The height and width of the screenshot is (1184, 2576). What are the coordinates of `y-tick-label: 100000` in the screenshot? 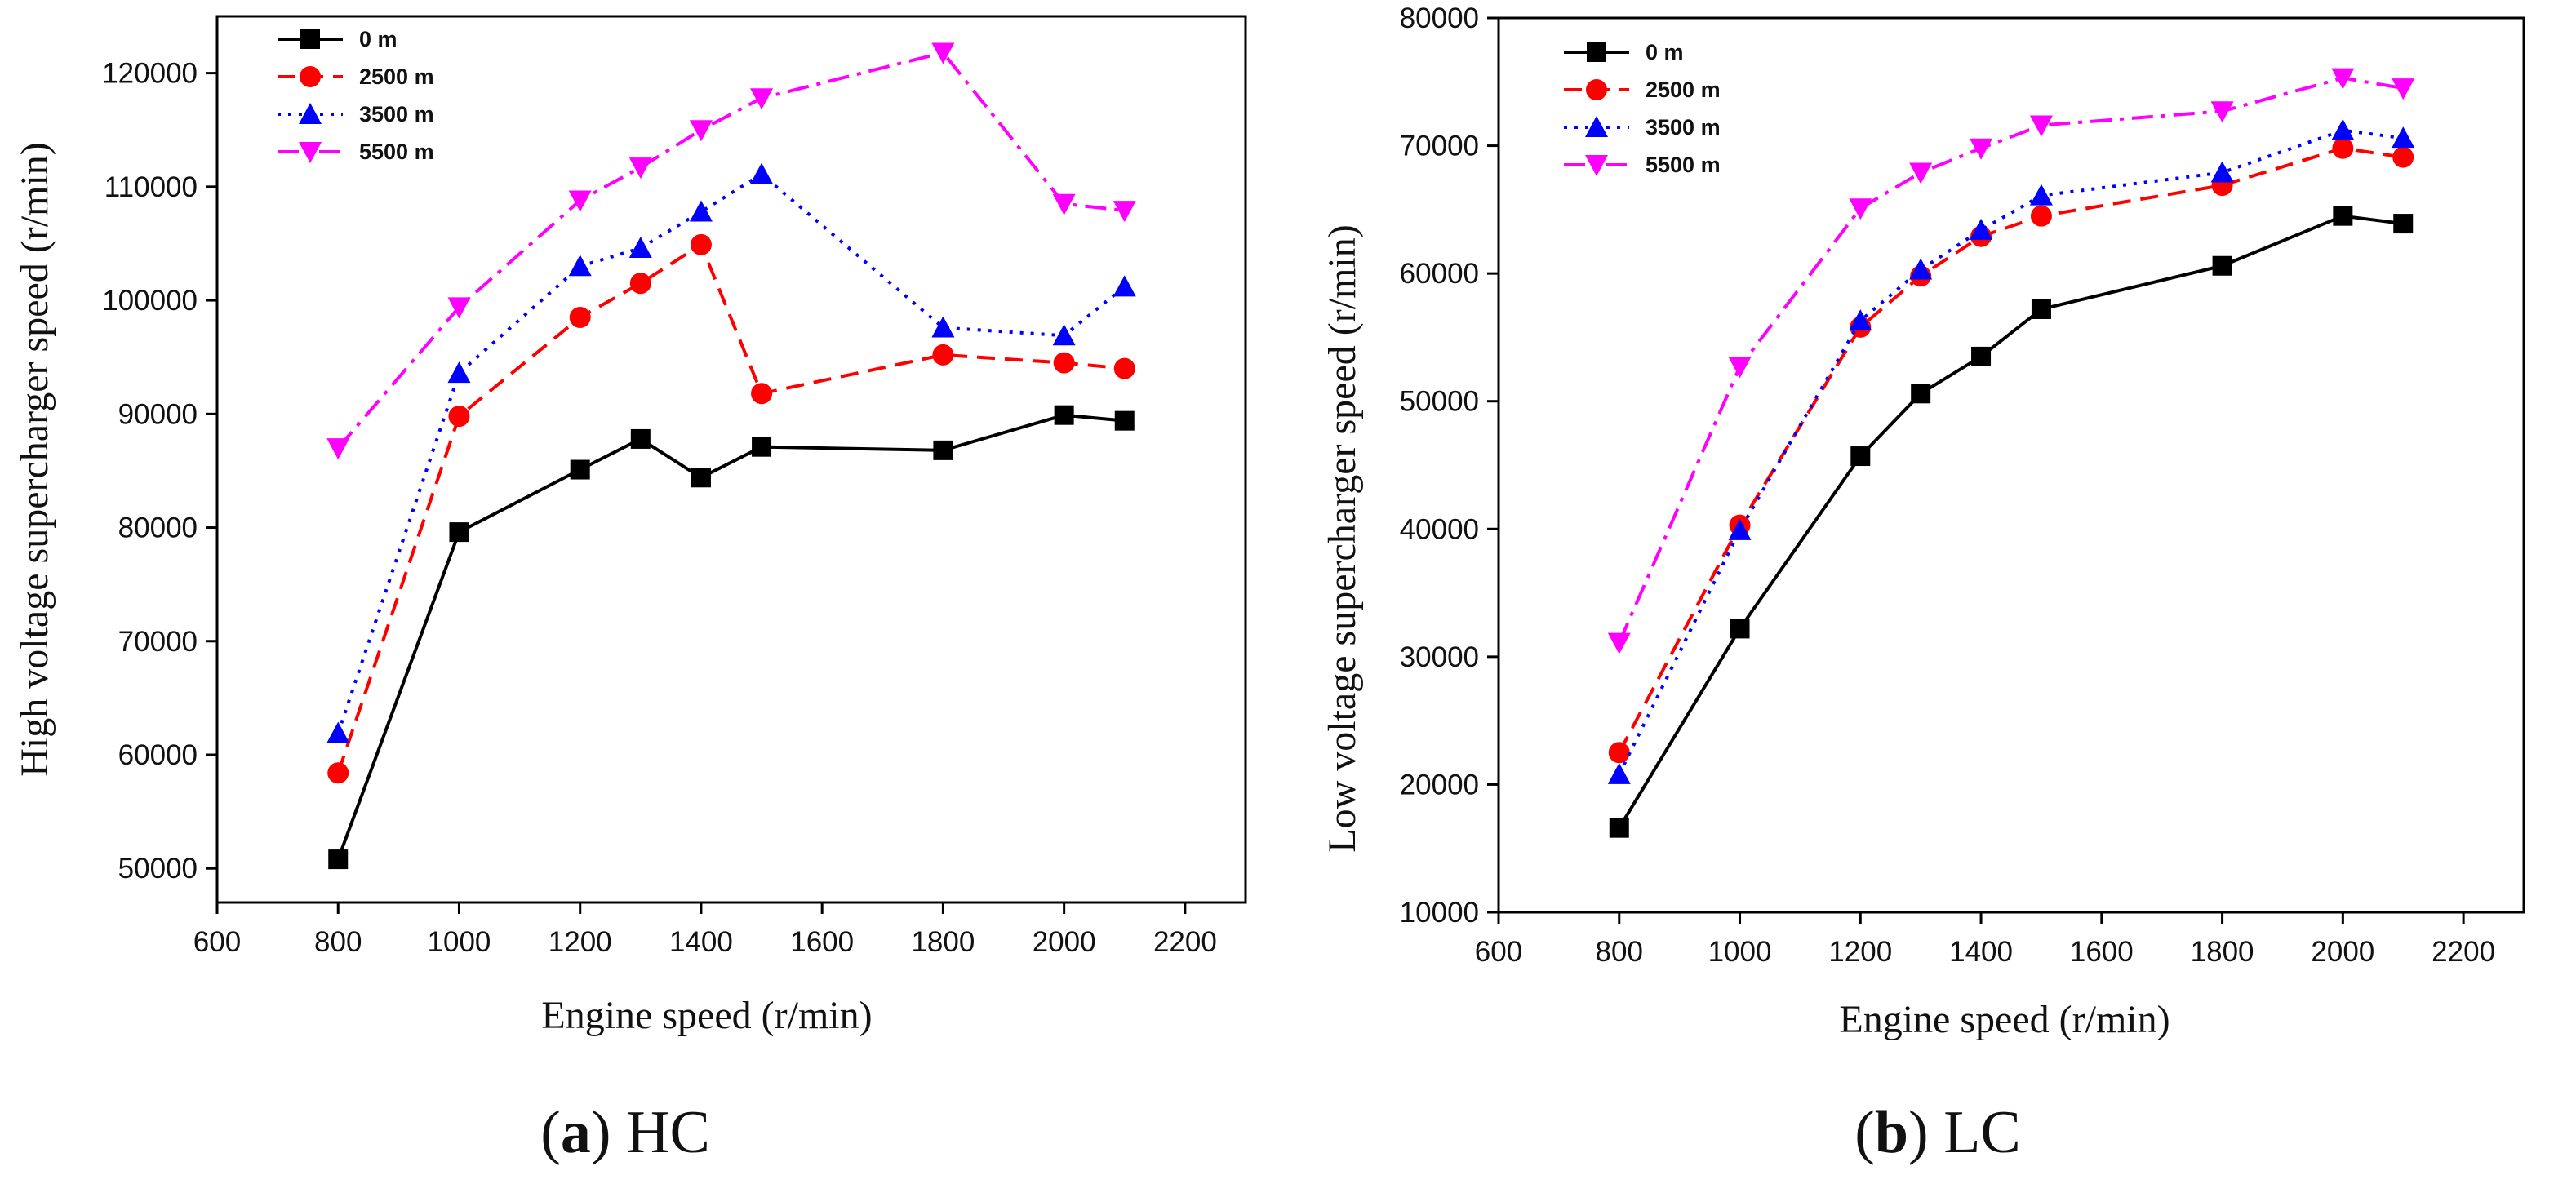 It's located at (150, 301).